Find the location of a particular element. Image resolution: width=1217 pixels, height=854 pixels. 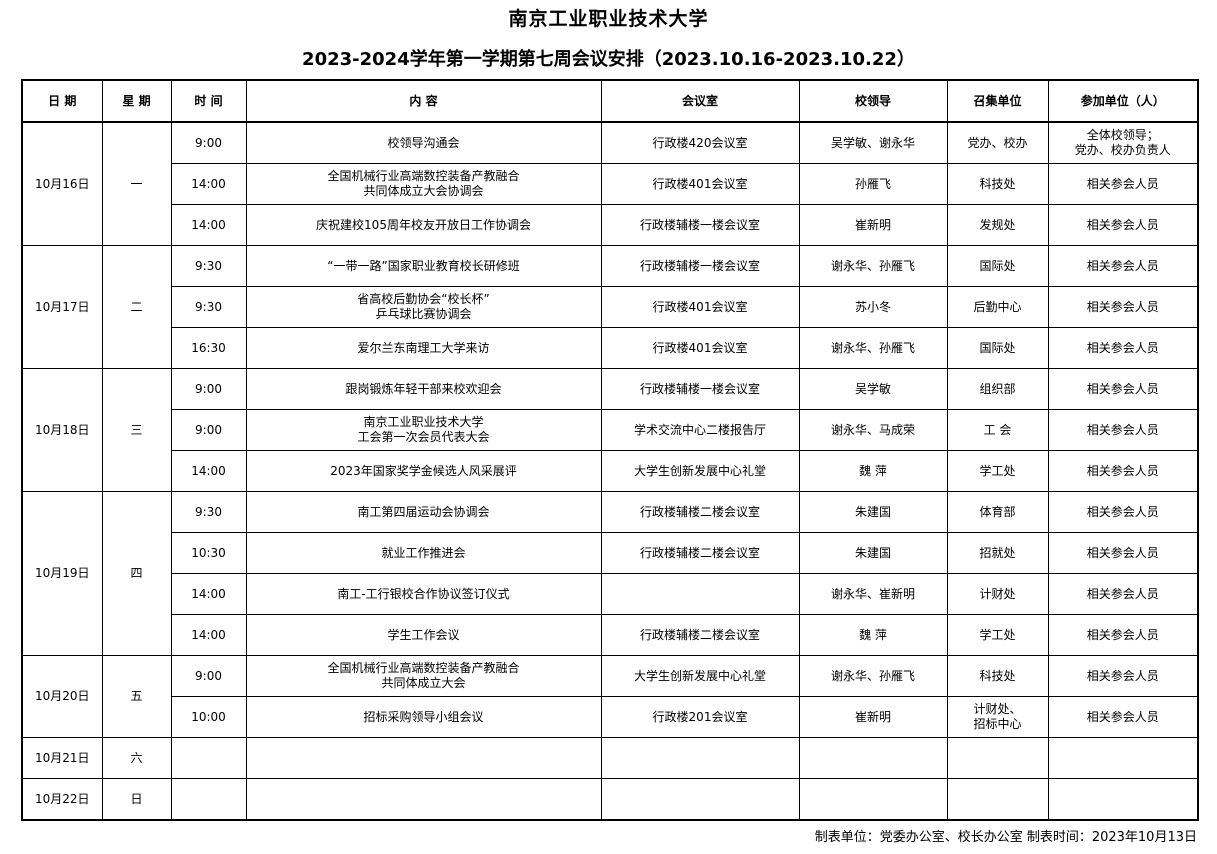

date-cell: 10月16日 is located at coordinates (62, 183).